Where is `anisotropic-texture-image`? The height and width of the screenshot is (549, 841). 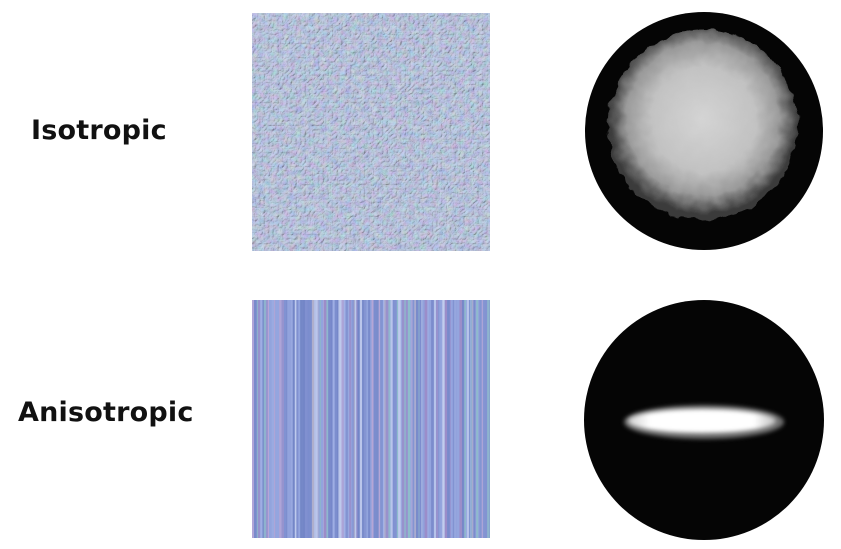 anisotropic-texture-image is located at coordinates (371, 419).